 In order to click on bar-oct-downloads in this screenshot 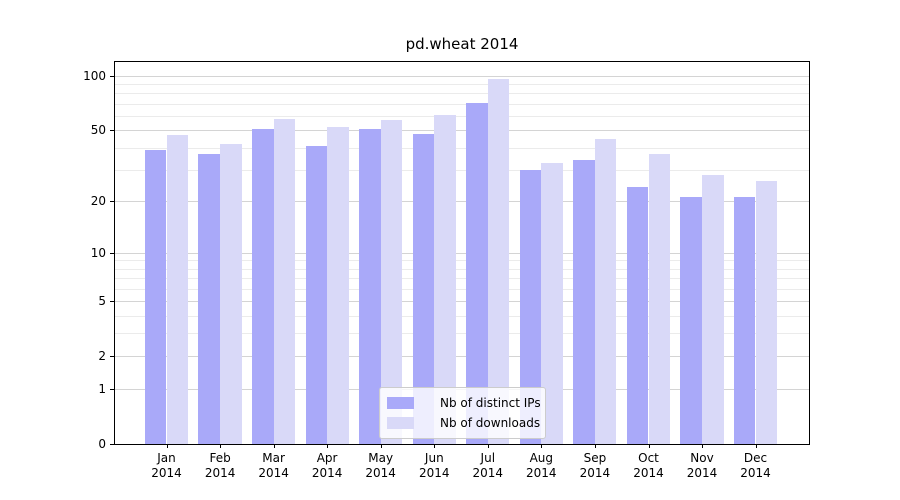, I will do `click(659, 298)`.